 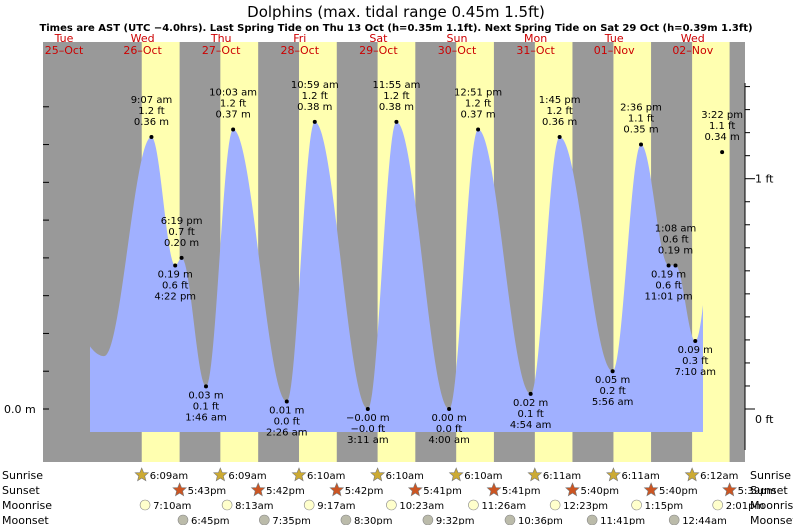 I want to click on tide-label: 1:45 pm, so click(x=560, y=100).